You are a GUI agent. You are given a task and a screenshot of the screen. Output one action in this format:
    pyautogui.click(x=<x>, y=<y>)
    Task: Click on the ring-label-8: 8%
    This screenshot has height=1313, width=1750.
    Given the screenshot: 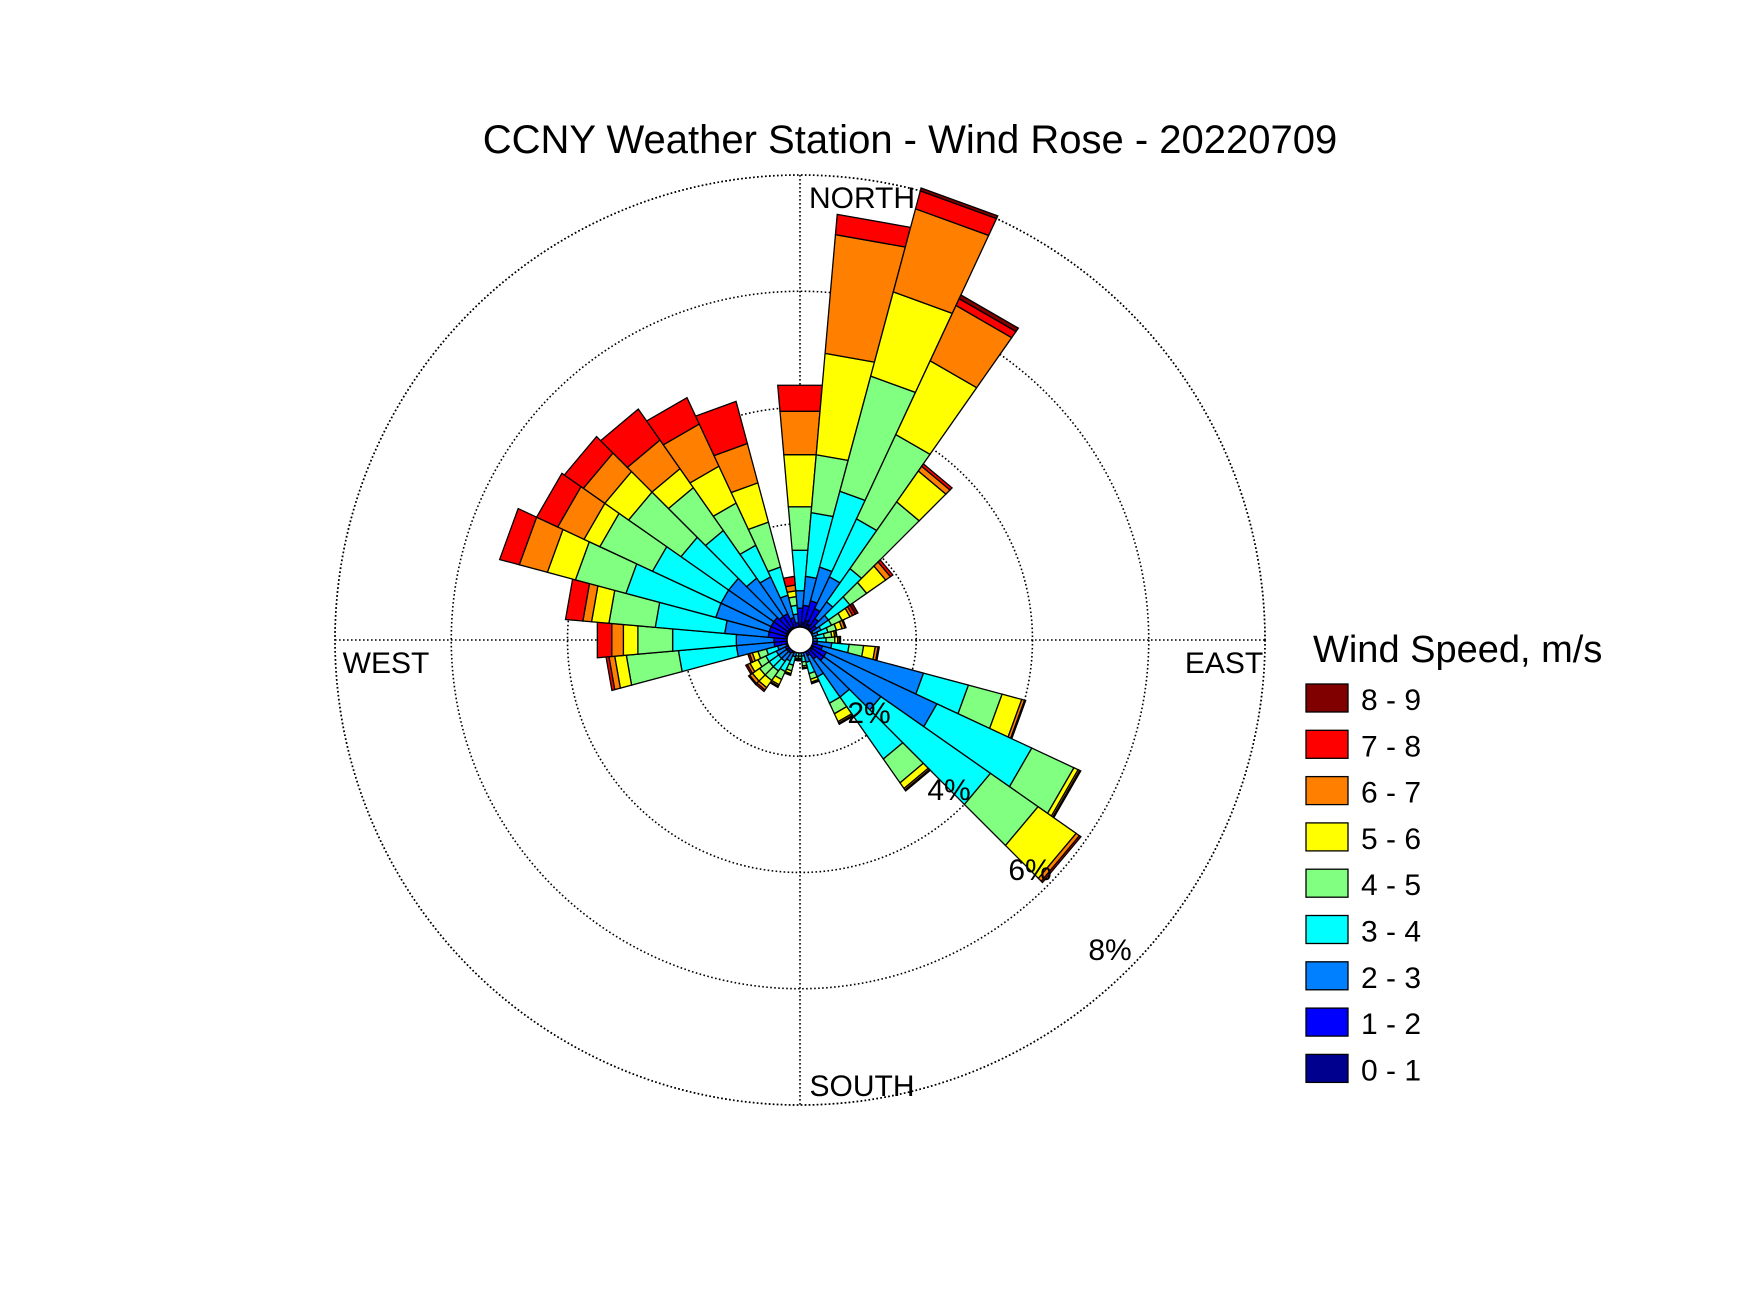 What is the action you would take?
    pyautogui.click(x=1109, y=950)
    